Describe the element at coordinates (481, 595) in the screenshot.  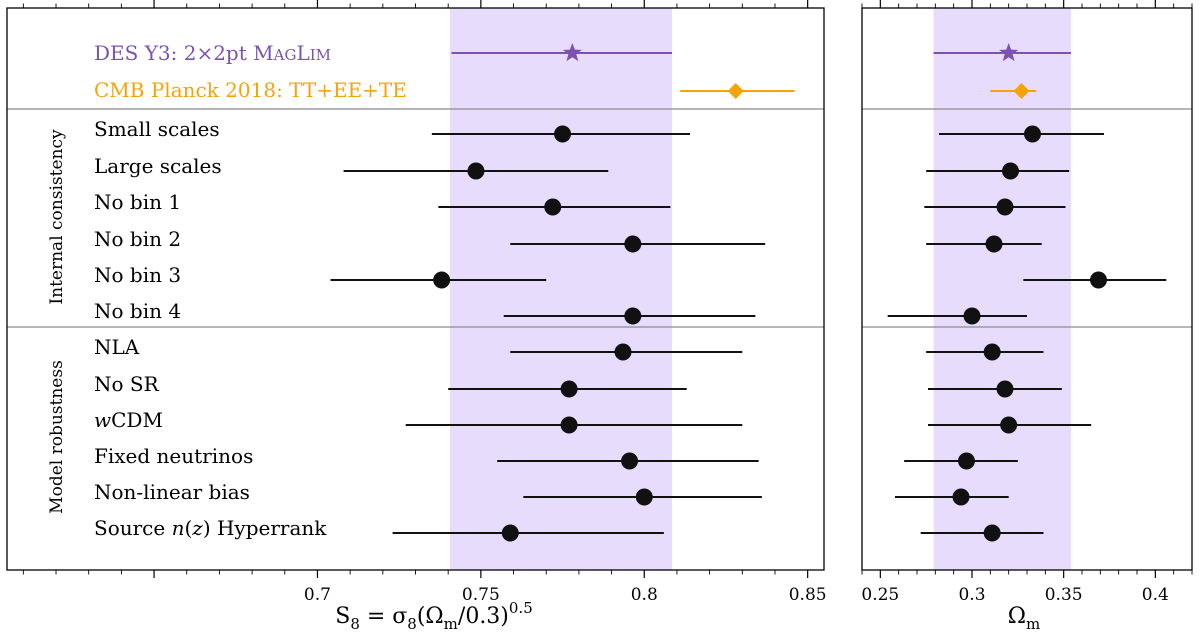
I see `s8-tick-label: 0.75` at that location.